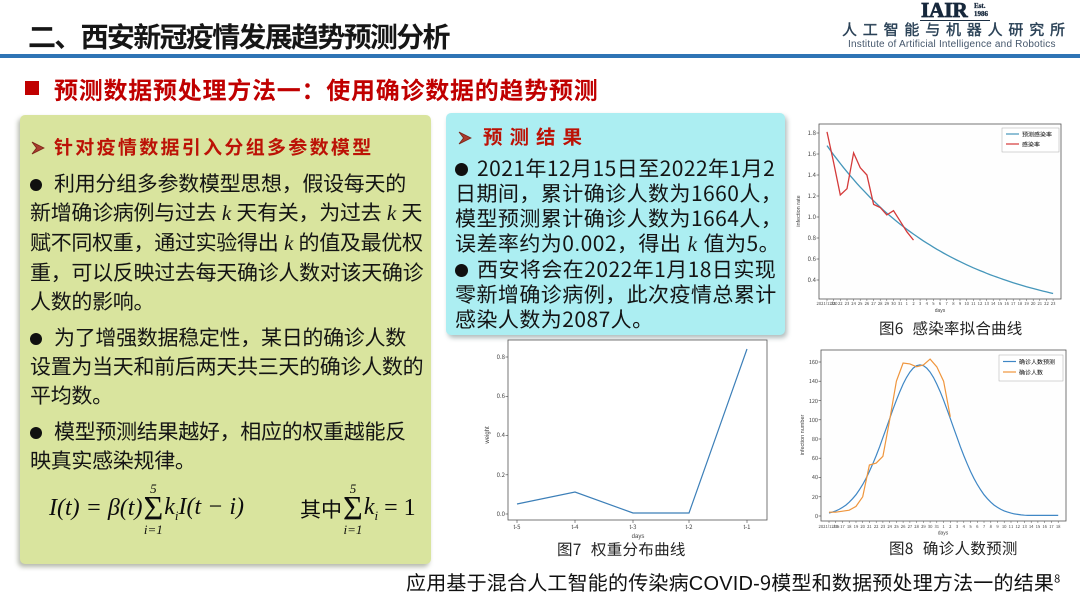  Describe the element at coordinates (815, 477) in the screenshot. I see `svg-text: 40` at that location.